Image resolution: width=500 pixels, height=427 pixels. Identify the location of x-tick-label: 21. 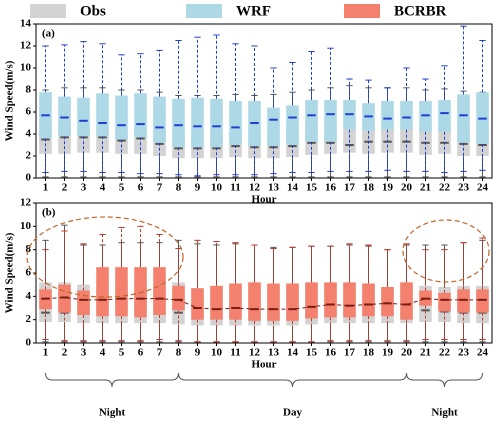
(425, 353).